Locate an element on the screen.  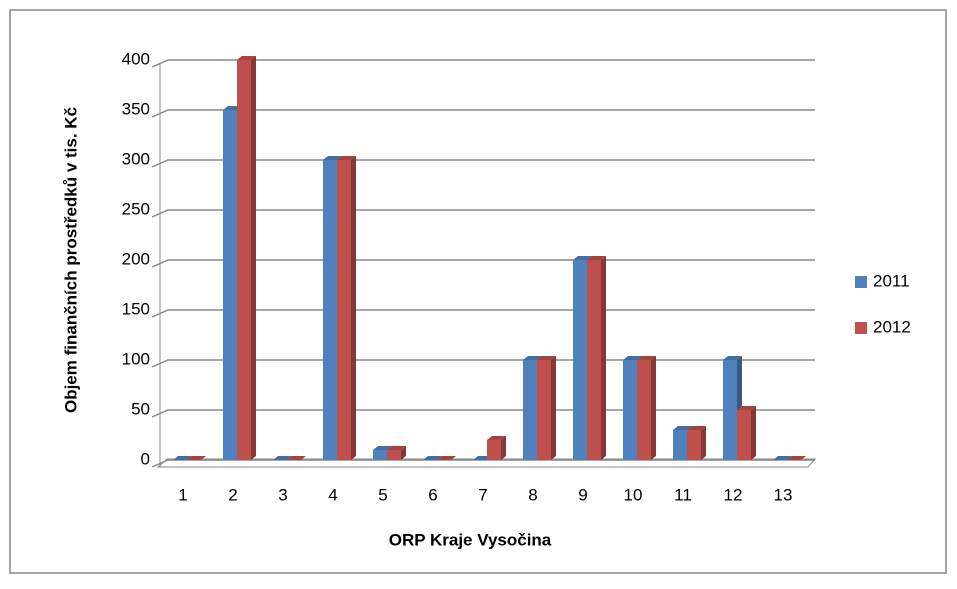
y-tick-label: 150 is located at coordinates (136, 308).